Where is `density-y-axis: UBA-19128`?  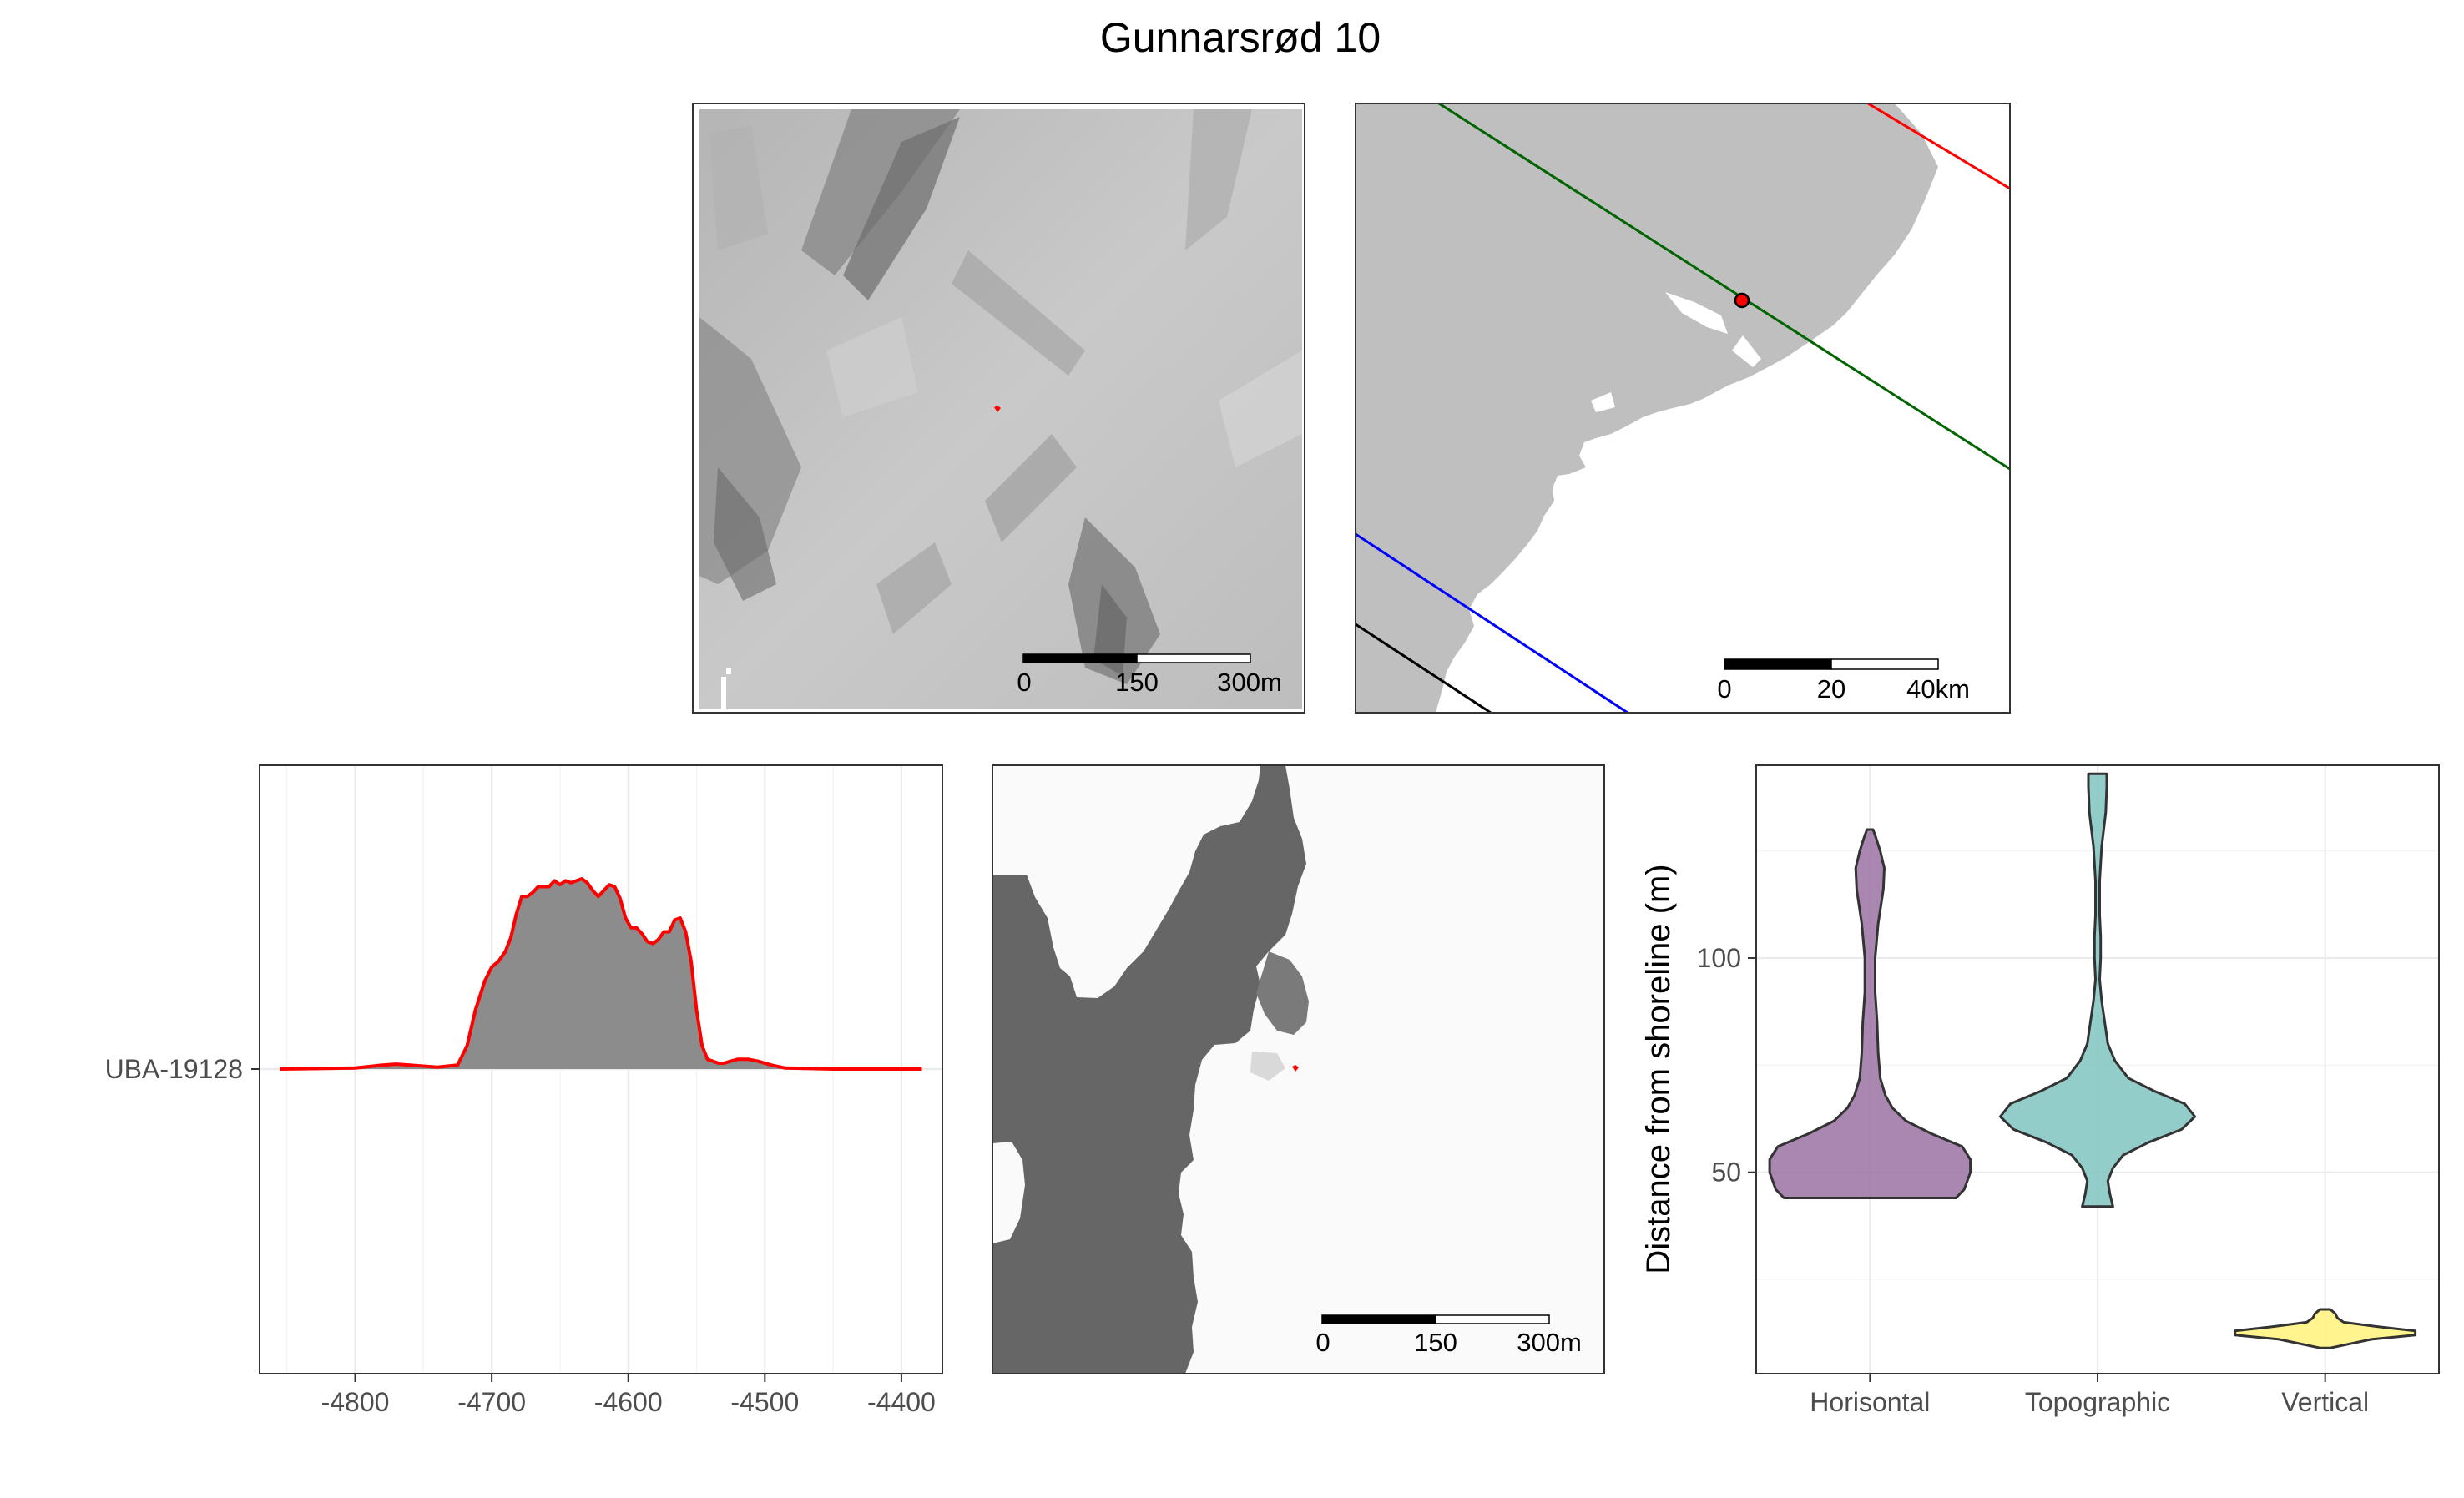 density-y-axis: UBA-19128 is located at coordinates (182, 1069).